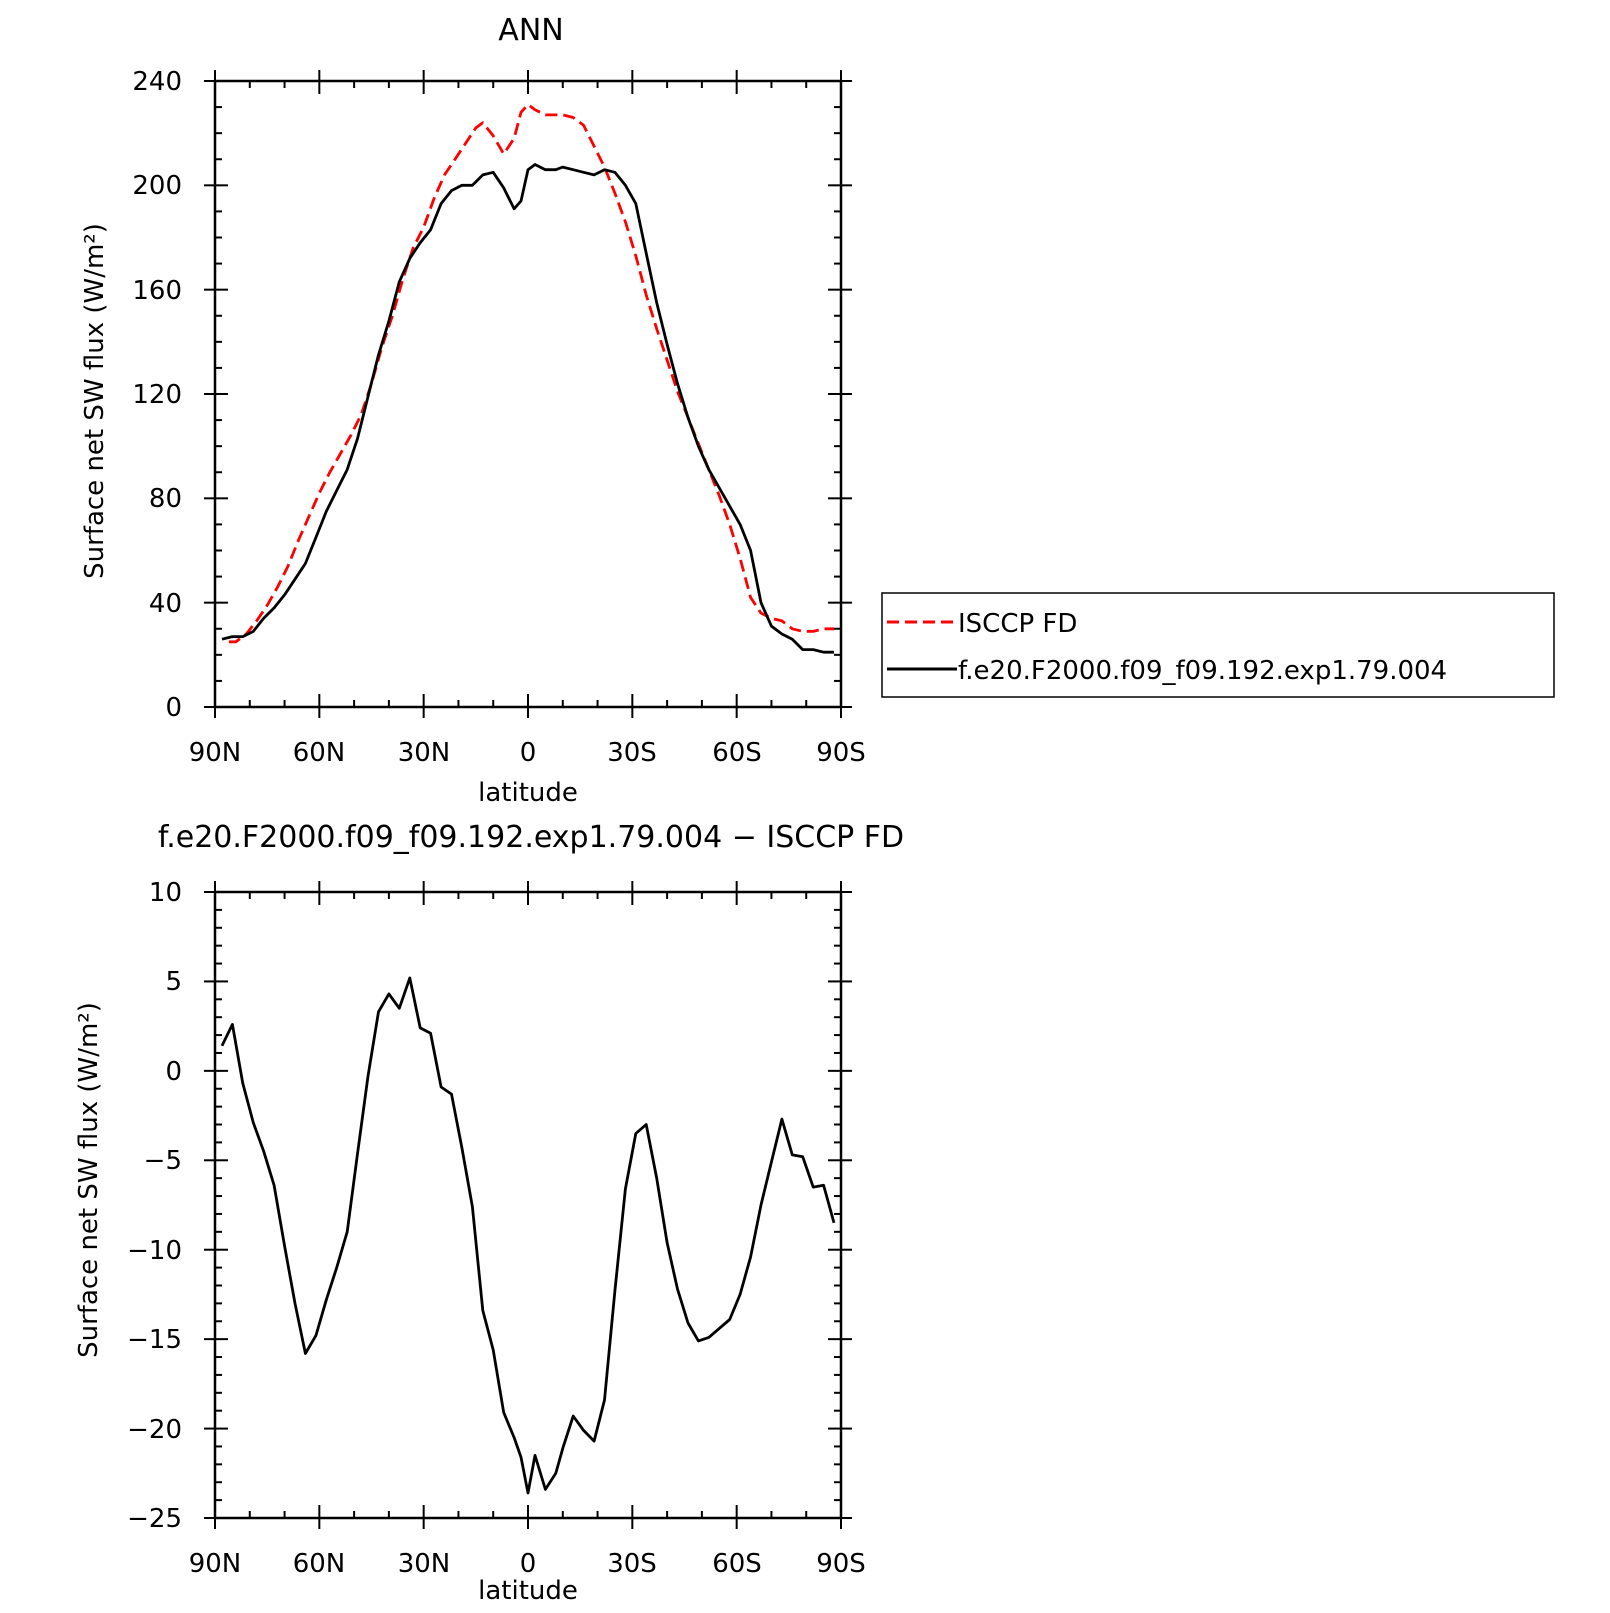  Describe the element at coordinates (632, 1564) in the screenshot. I see `bottom-x-tick-label: 30S` at that location.